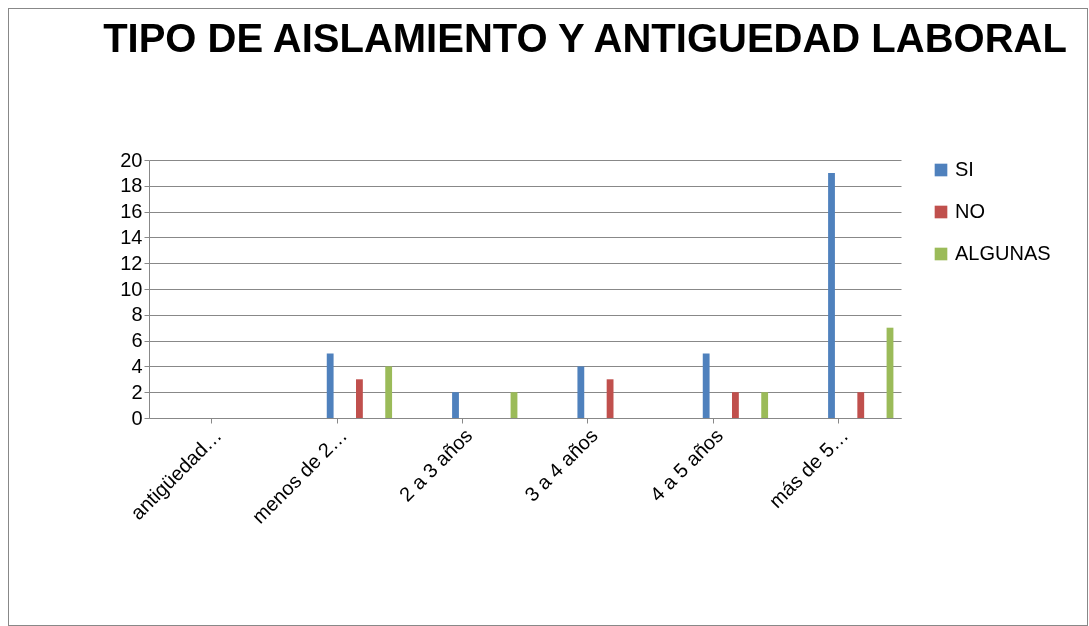 This screenshot has width=1089, height=626. Describe the element at coordinates (970, 211) in the screenshot. I see `legend-label: NO` at that location.